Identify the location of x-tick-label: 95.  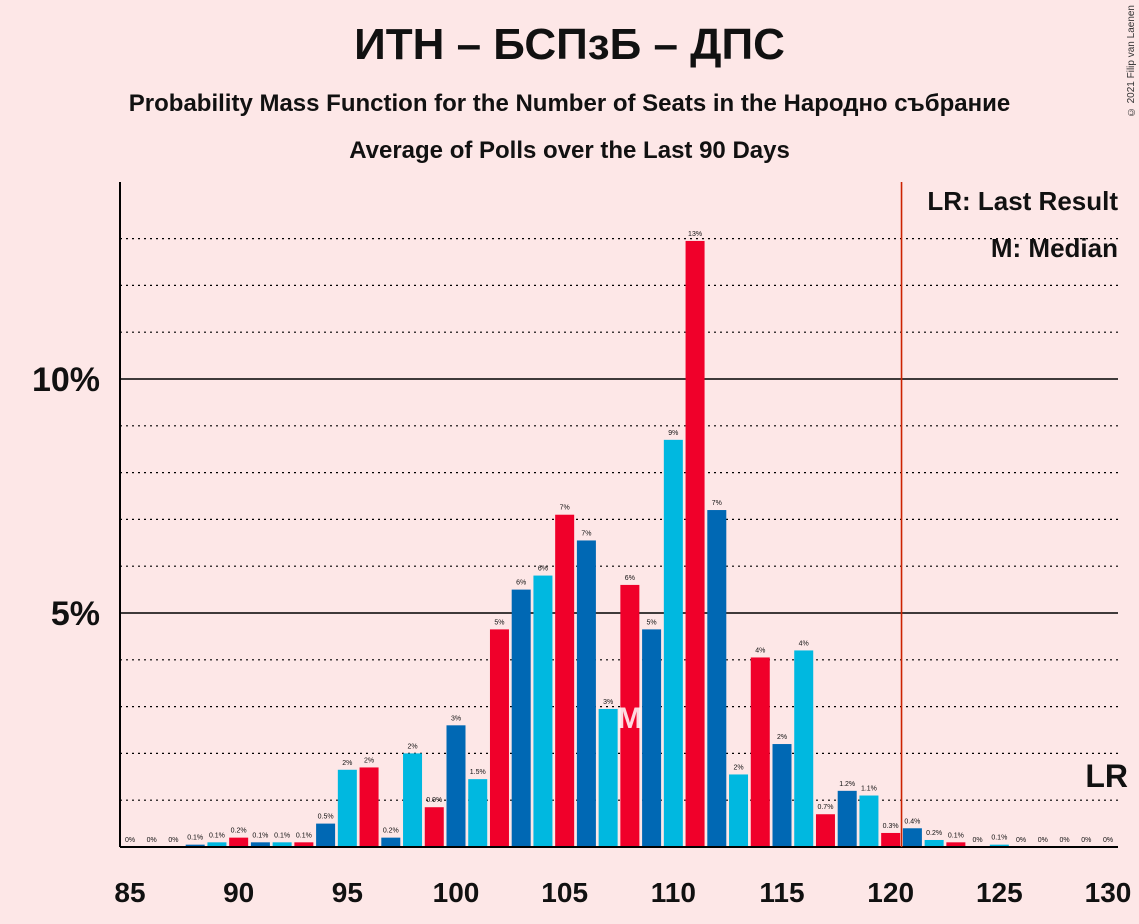
(347, 892).